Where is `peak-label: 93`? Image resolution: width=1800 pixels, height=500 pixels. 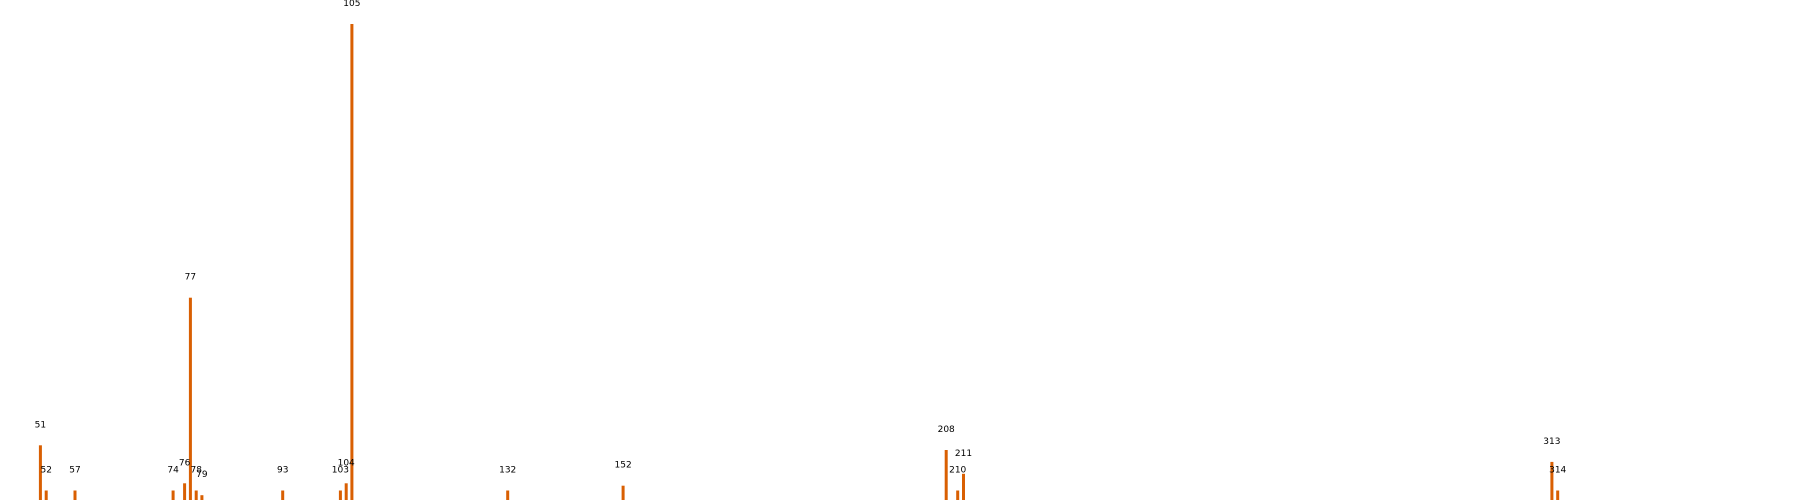 peak-label: 93 is located at coordinates (282, 471).